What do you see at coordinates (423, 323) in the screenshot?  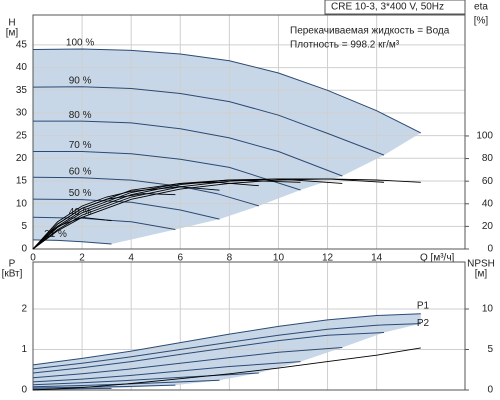 I see `curve-label: P2` at bounding box center [423, 323].